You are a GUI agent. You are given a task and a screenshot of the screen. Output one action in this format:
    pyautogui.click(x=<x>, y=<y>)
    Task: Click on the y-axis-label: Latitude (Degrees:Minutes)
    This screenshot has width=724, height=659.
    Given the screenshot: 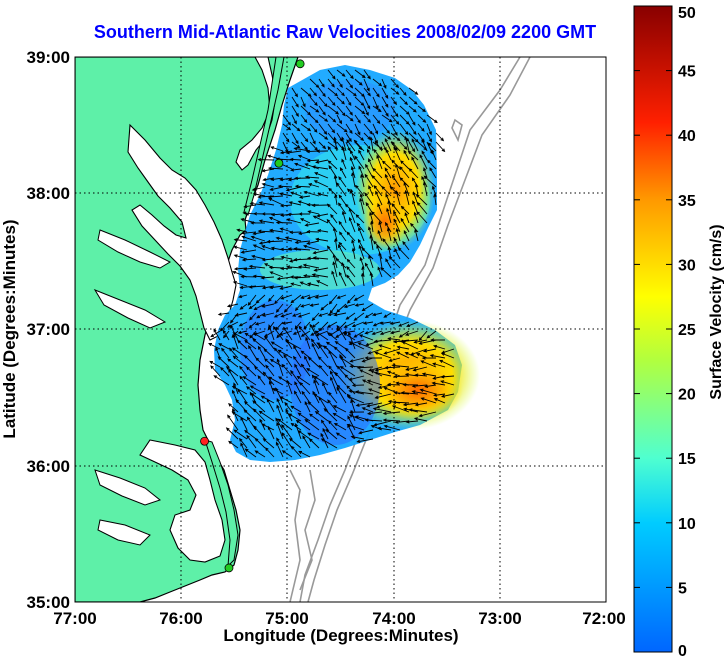 What is the action you would take?
    pyautogui.click(x=9, y=328)
    